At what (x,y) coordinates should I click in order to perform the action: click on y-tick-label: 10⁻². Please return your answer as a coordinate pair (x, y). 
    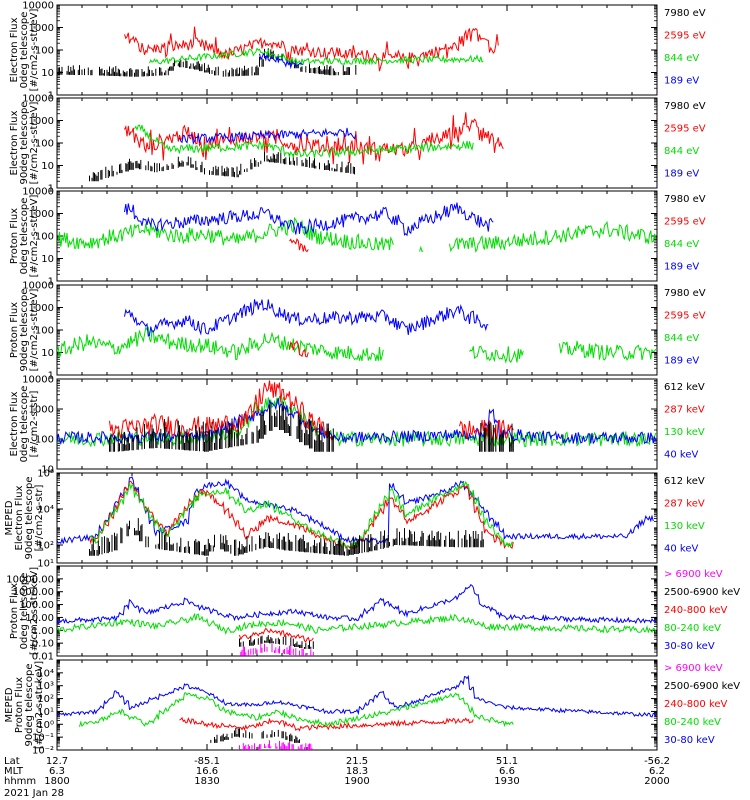
    Looking at the image, I should click on (43, 751).